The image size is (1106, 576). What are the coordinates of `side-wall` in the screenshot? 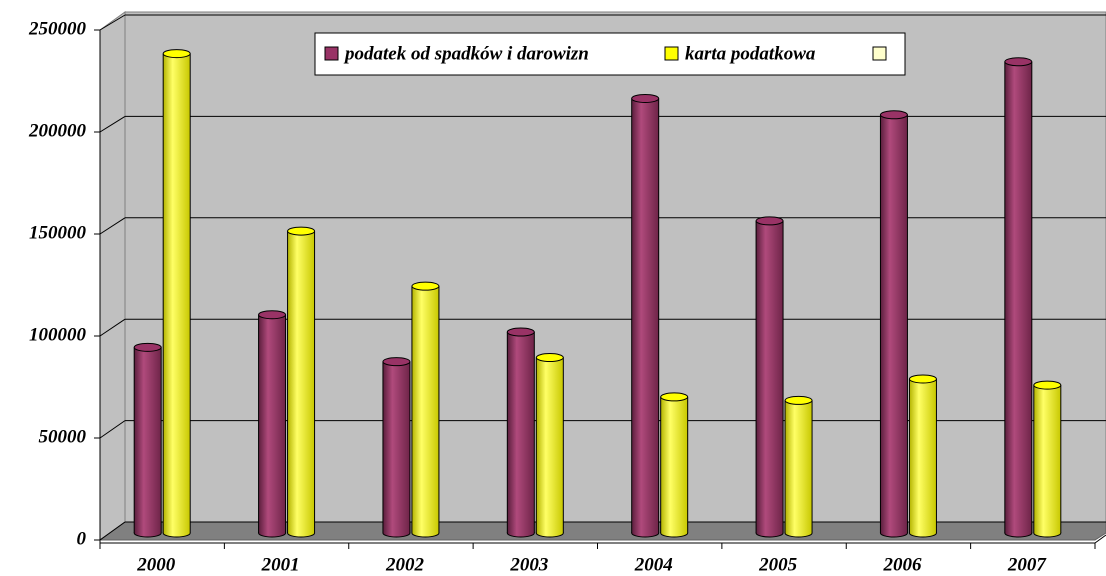 It's located at (112, 276).